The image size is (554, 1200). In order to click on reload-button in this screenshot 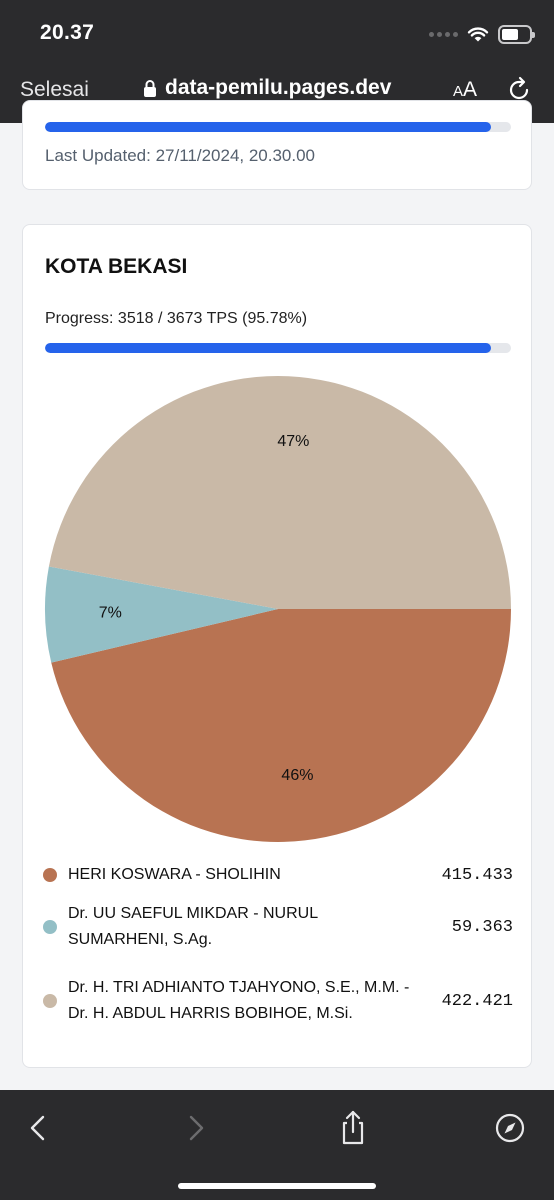, I will do `click(519, 91)`.